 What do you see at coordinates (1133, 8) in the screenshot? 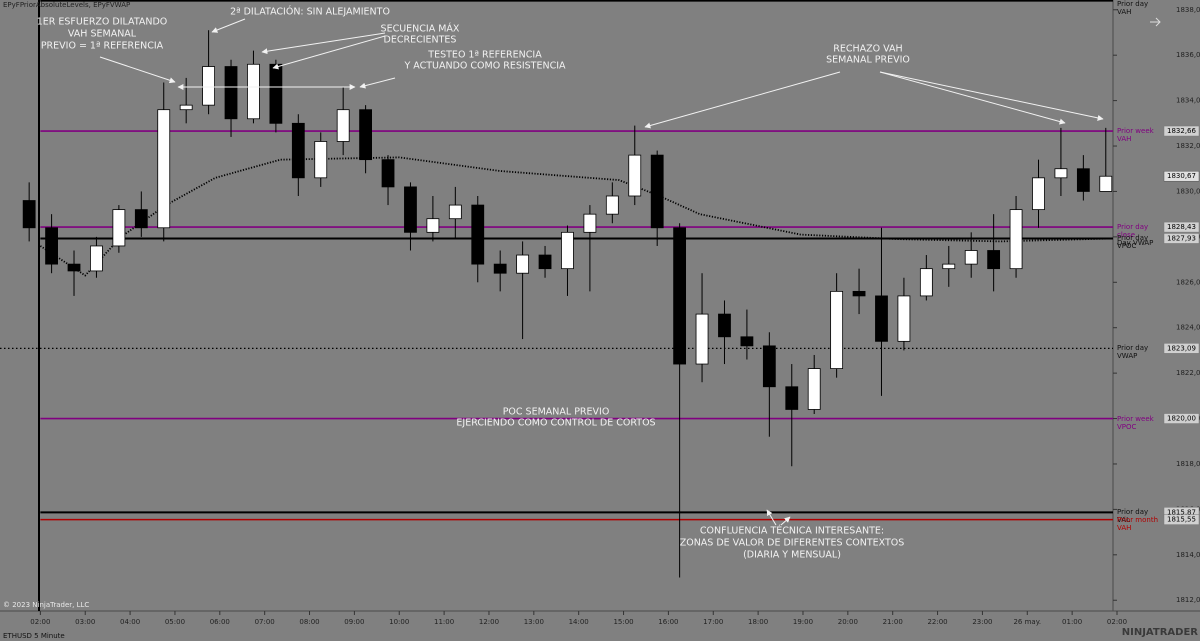
I see `level-name: Prior day VAH` at bounding box center [1133, 8].